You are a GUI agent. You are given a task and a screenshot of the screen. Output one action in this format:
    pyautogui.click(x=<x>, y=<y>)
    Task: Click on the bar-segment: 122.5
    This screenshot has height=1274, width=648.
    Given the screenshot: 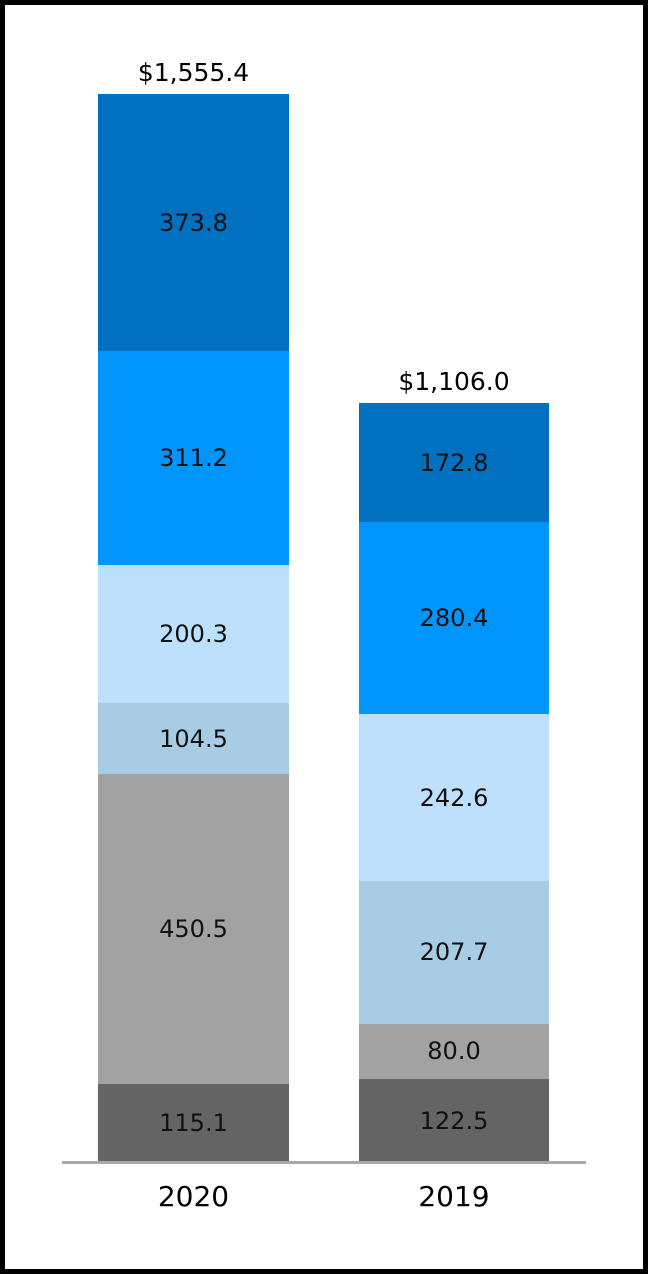 What is the action you would take?
    pyautogui.click(x=454, y=1120)
    